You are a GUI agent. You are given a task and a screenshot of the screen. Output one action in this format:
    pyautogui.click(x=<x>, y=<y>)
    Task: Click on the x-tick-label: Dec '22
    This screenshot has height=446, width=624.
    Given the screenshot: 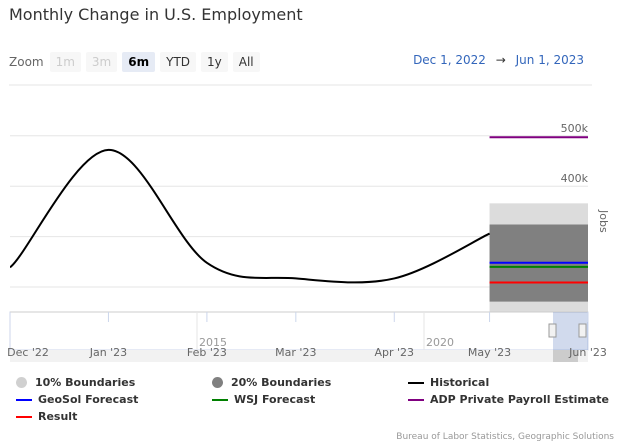 What is the action you would take?
    pyautogui.click(x=28, y=352)
    